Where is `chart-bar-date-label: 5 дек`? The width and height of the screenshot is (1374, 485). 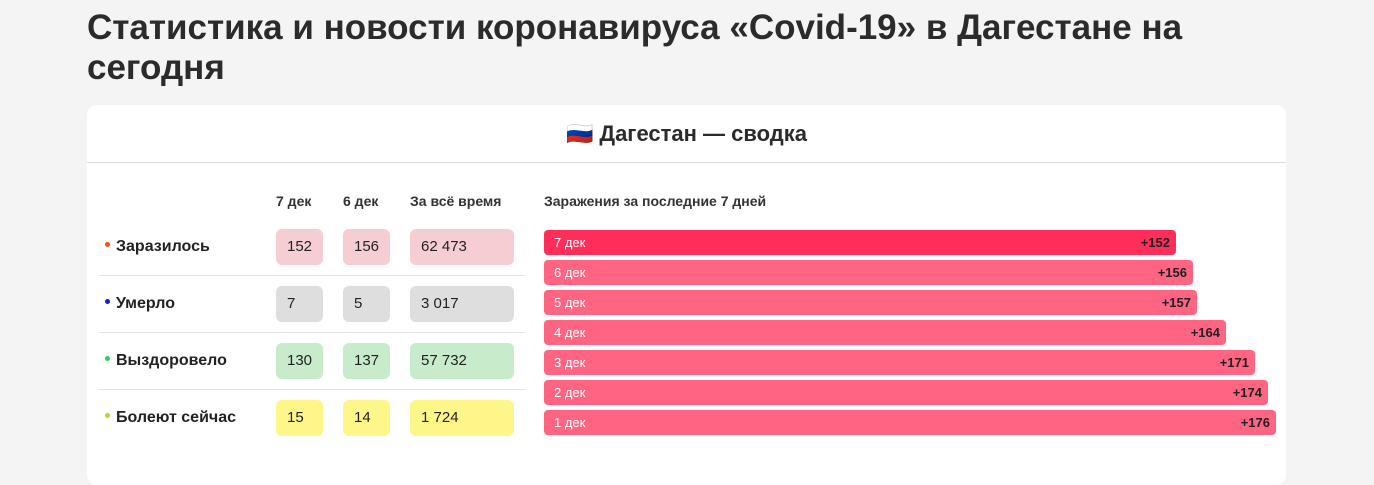 chart-bar-date-label: 5 дек is located at coordinates (570, 302).